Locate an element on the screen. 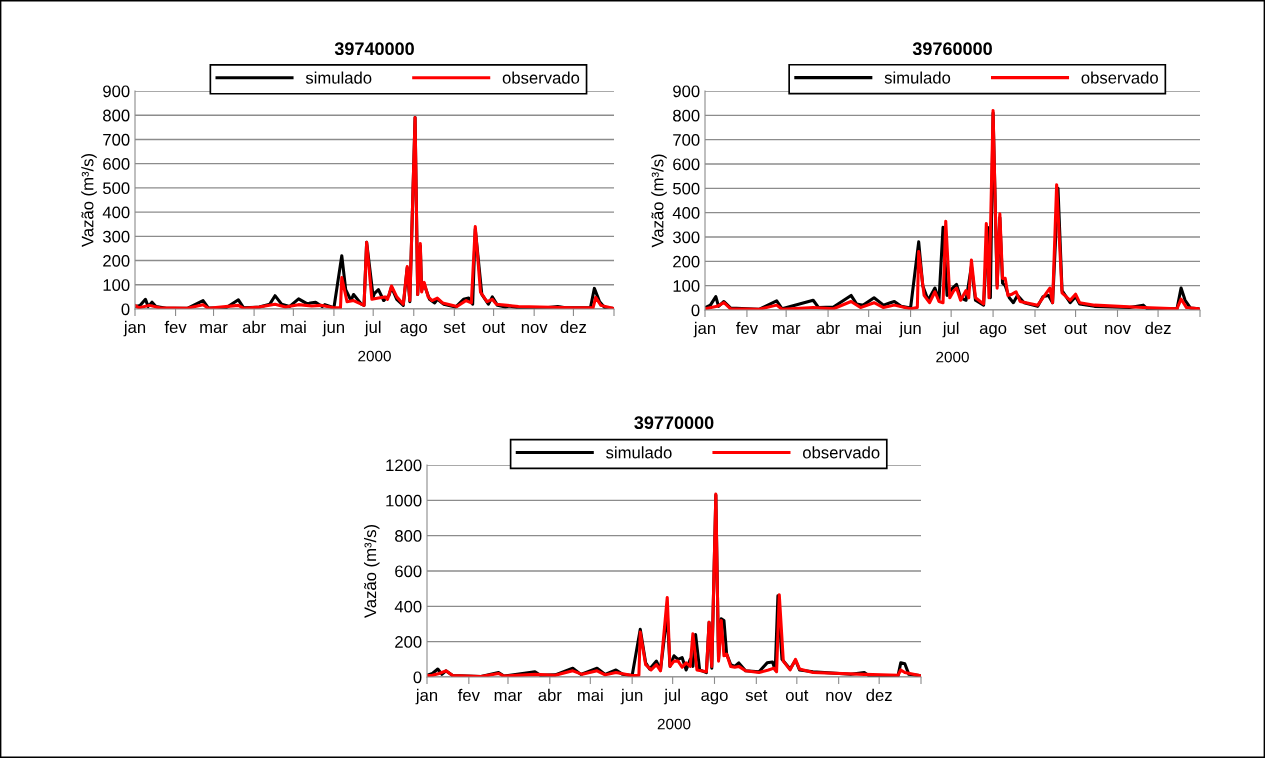 This screenshot has width=1265, height=758. chart-title: 39740000 is located at coordinates (374, 49).